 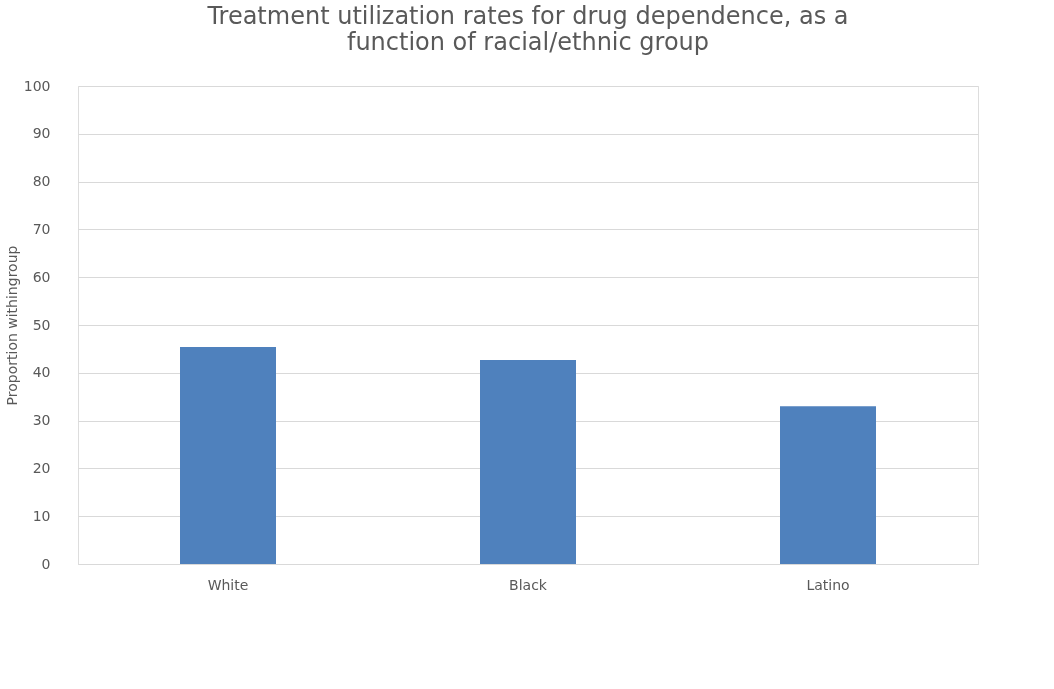 What do you see at coordinates (228, 584) in the screenshot?
I see `x-tick-label: White` at bounding box center [228, 584].